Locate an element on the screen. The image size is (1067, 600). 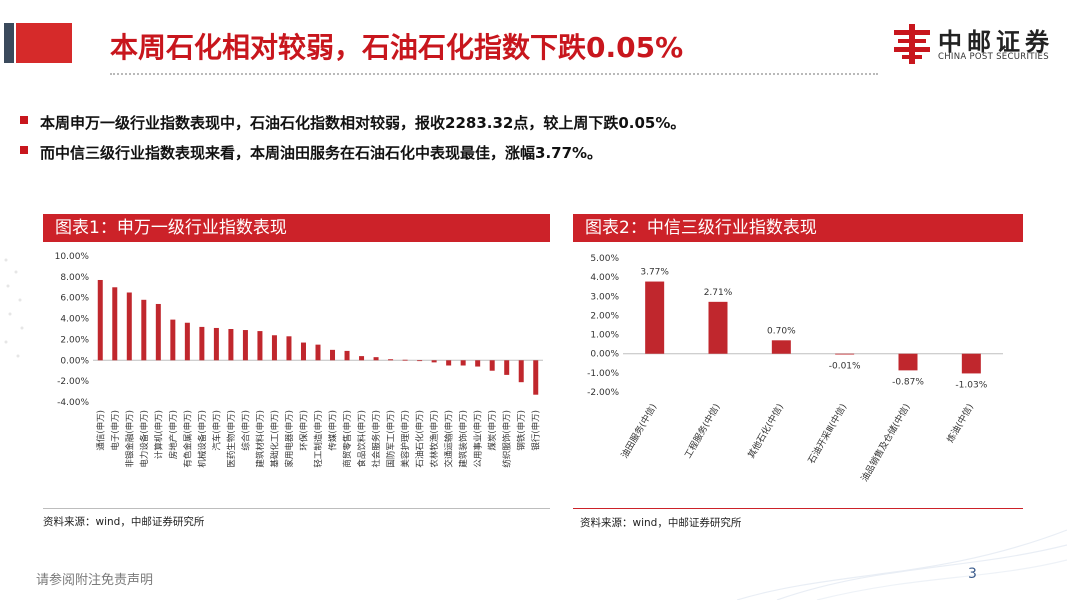
background-decoration is located at coordinates (902, 564).